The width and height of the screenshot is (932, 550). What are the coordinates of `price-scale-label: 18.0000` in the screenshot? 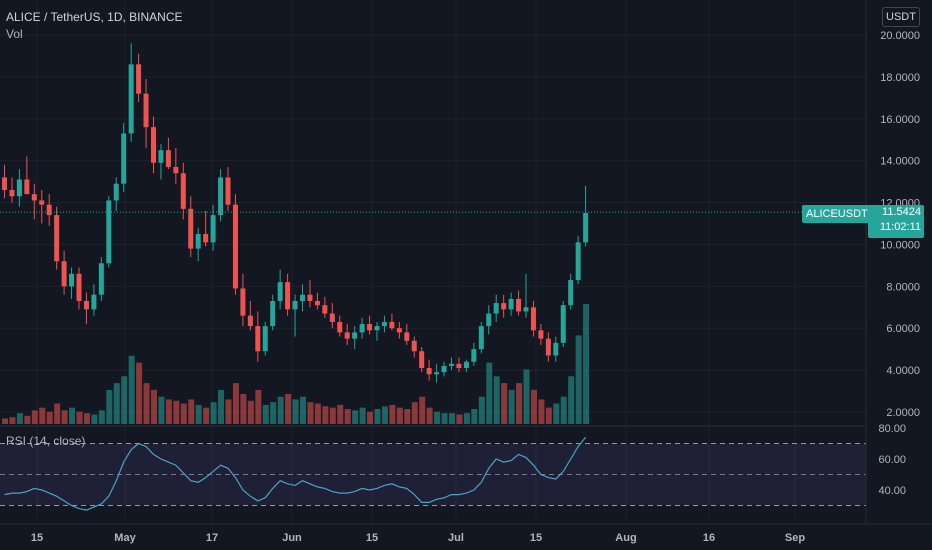 It's located at (900, 78).